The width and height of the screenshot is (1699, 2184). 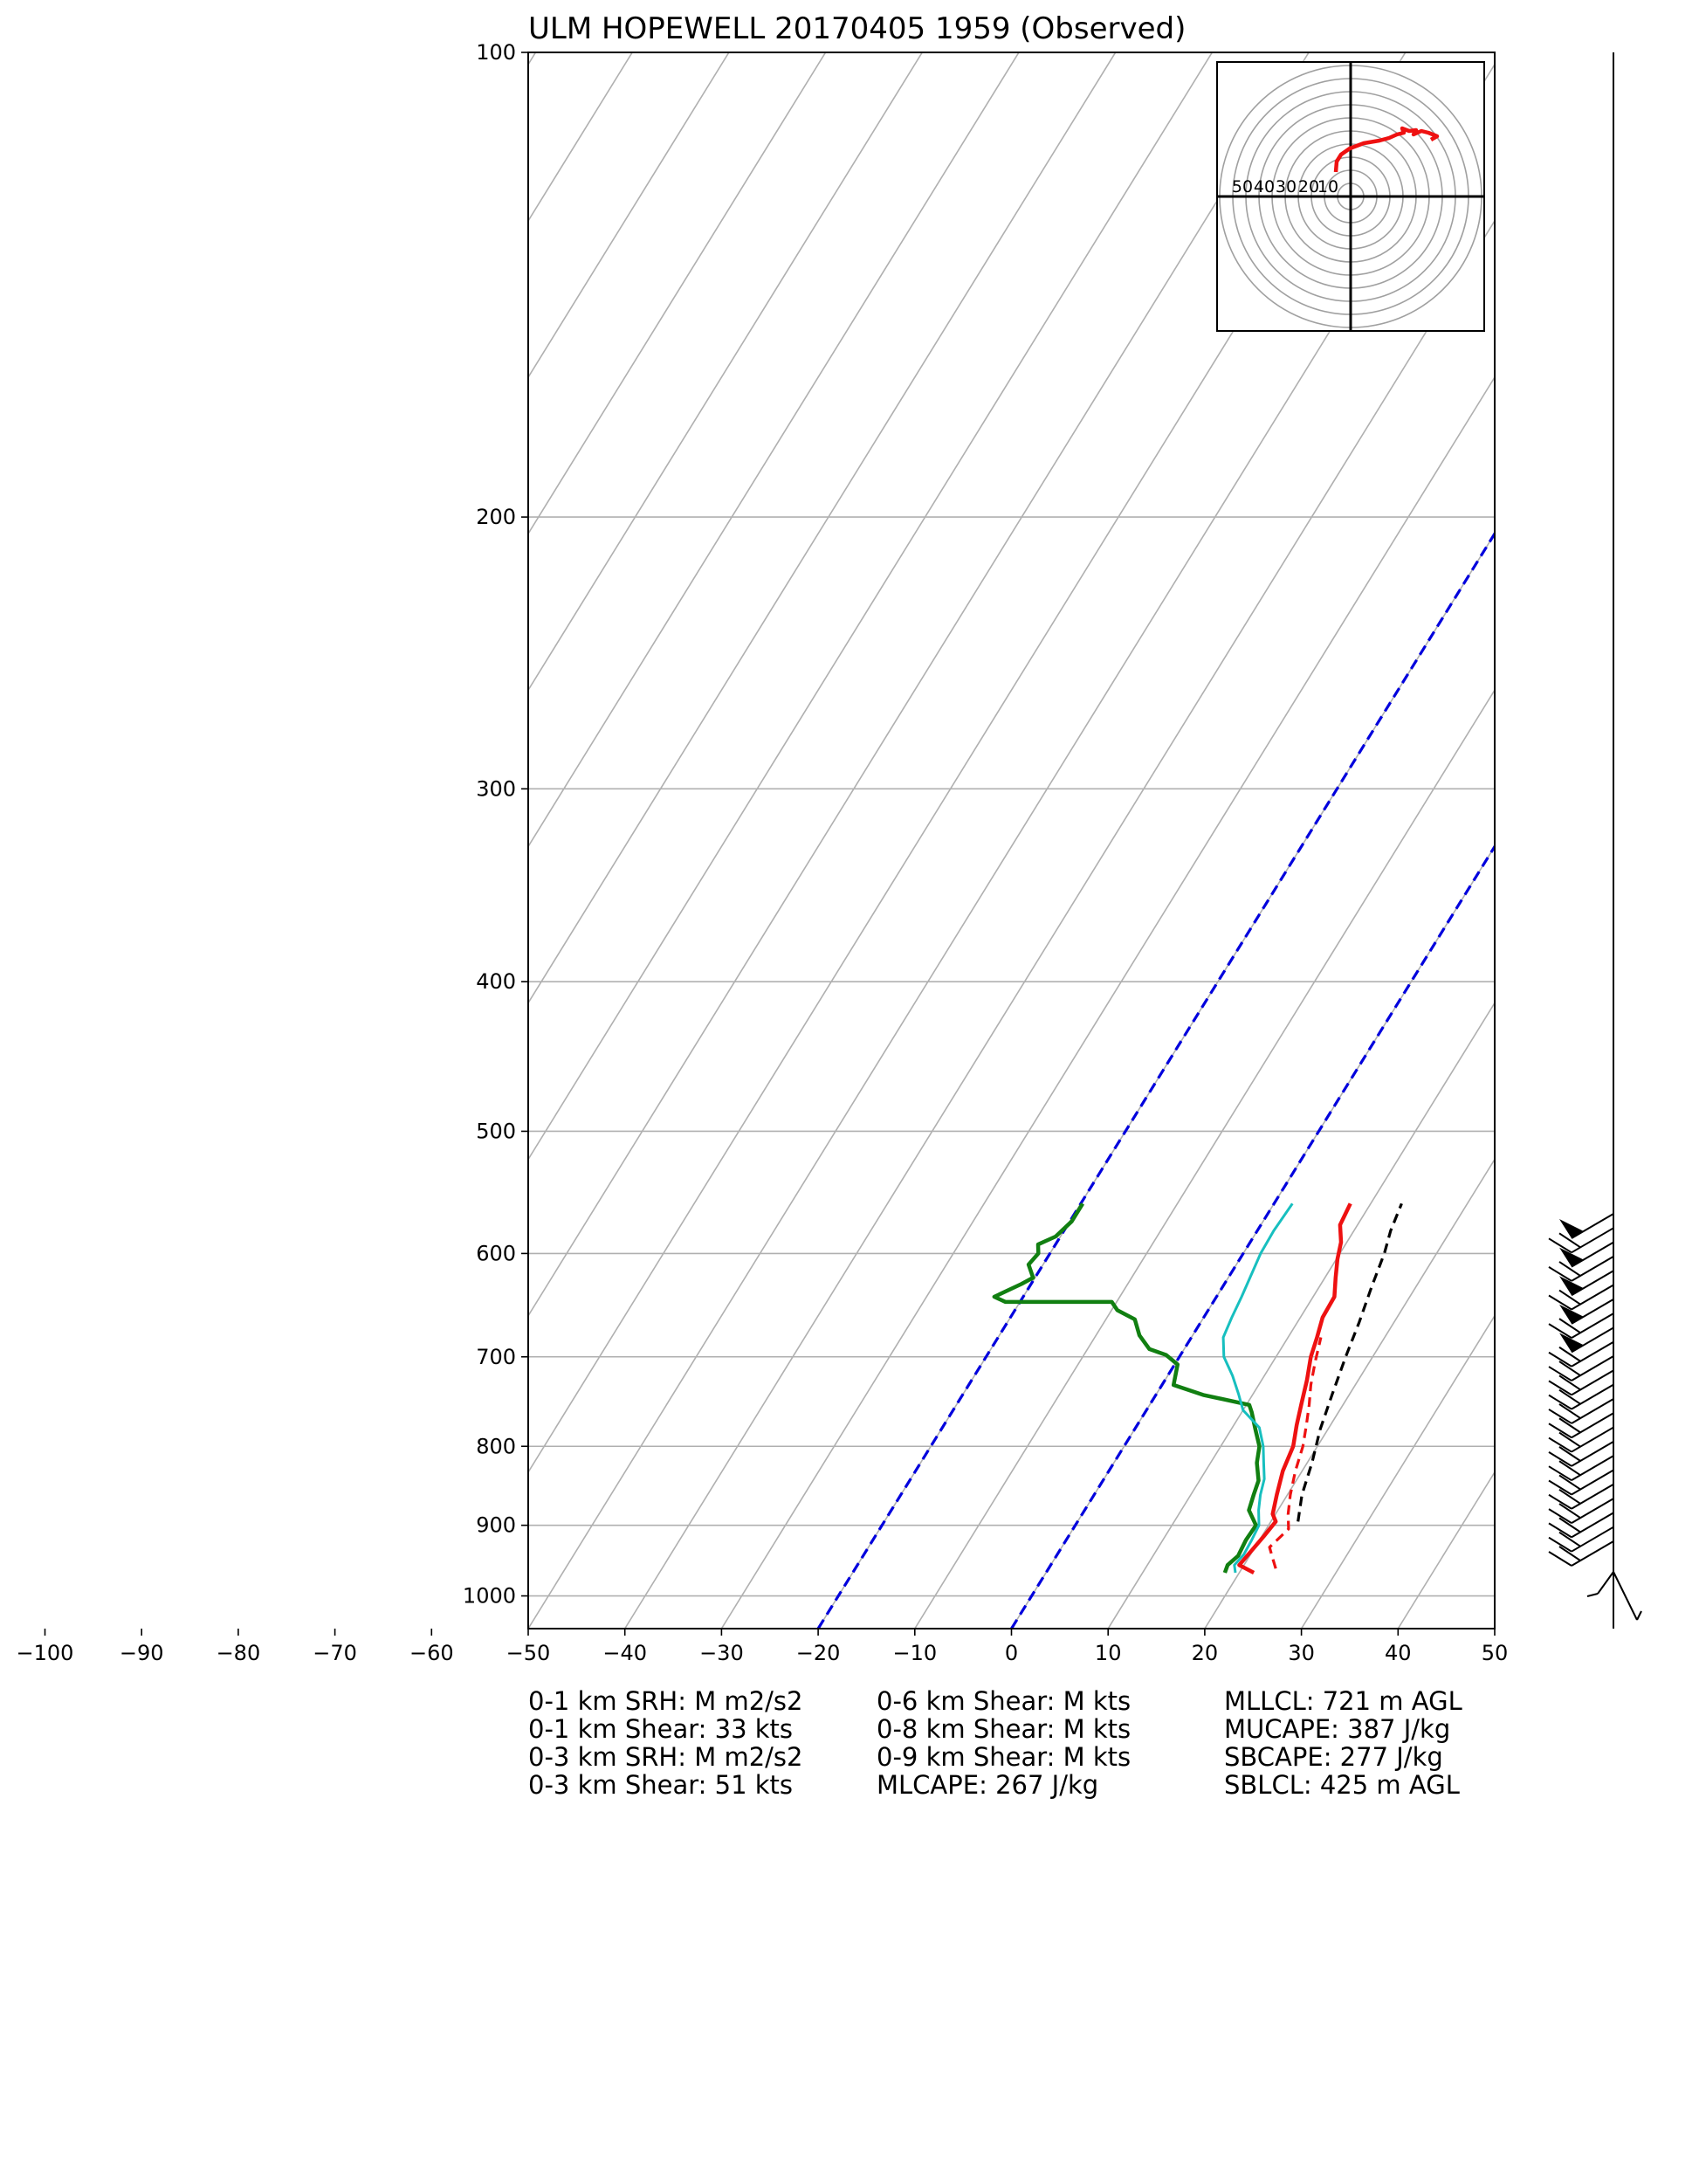 I want to click on wind-barb-pennant, so click(x=1571, y=1314).